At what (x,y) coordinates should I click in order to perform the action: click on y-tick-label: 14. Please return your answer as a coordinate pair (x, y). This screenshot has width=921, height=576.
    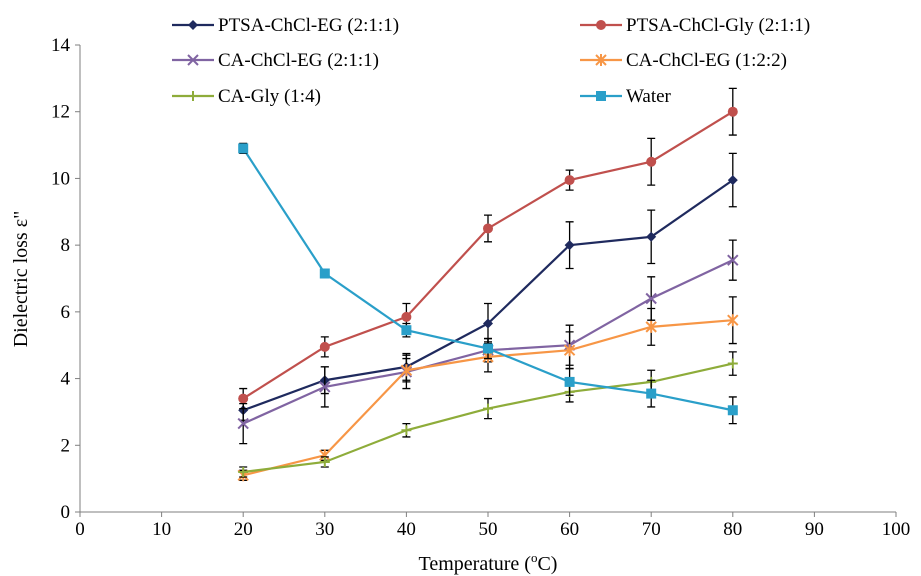
    Looking at the image, I should click on (61, 45).